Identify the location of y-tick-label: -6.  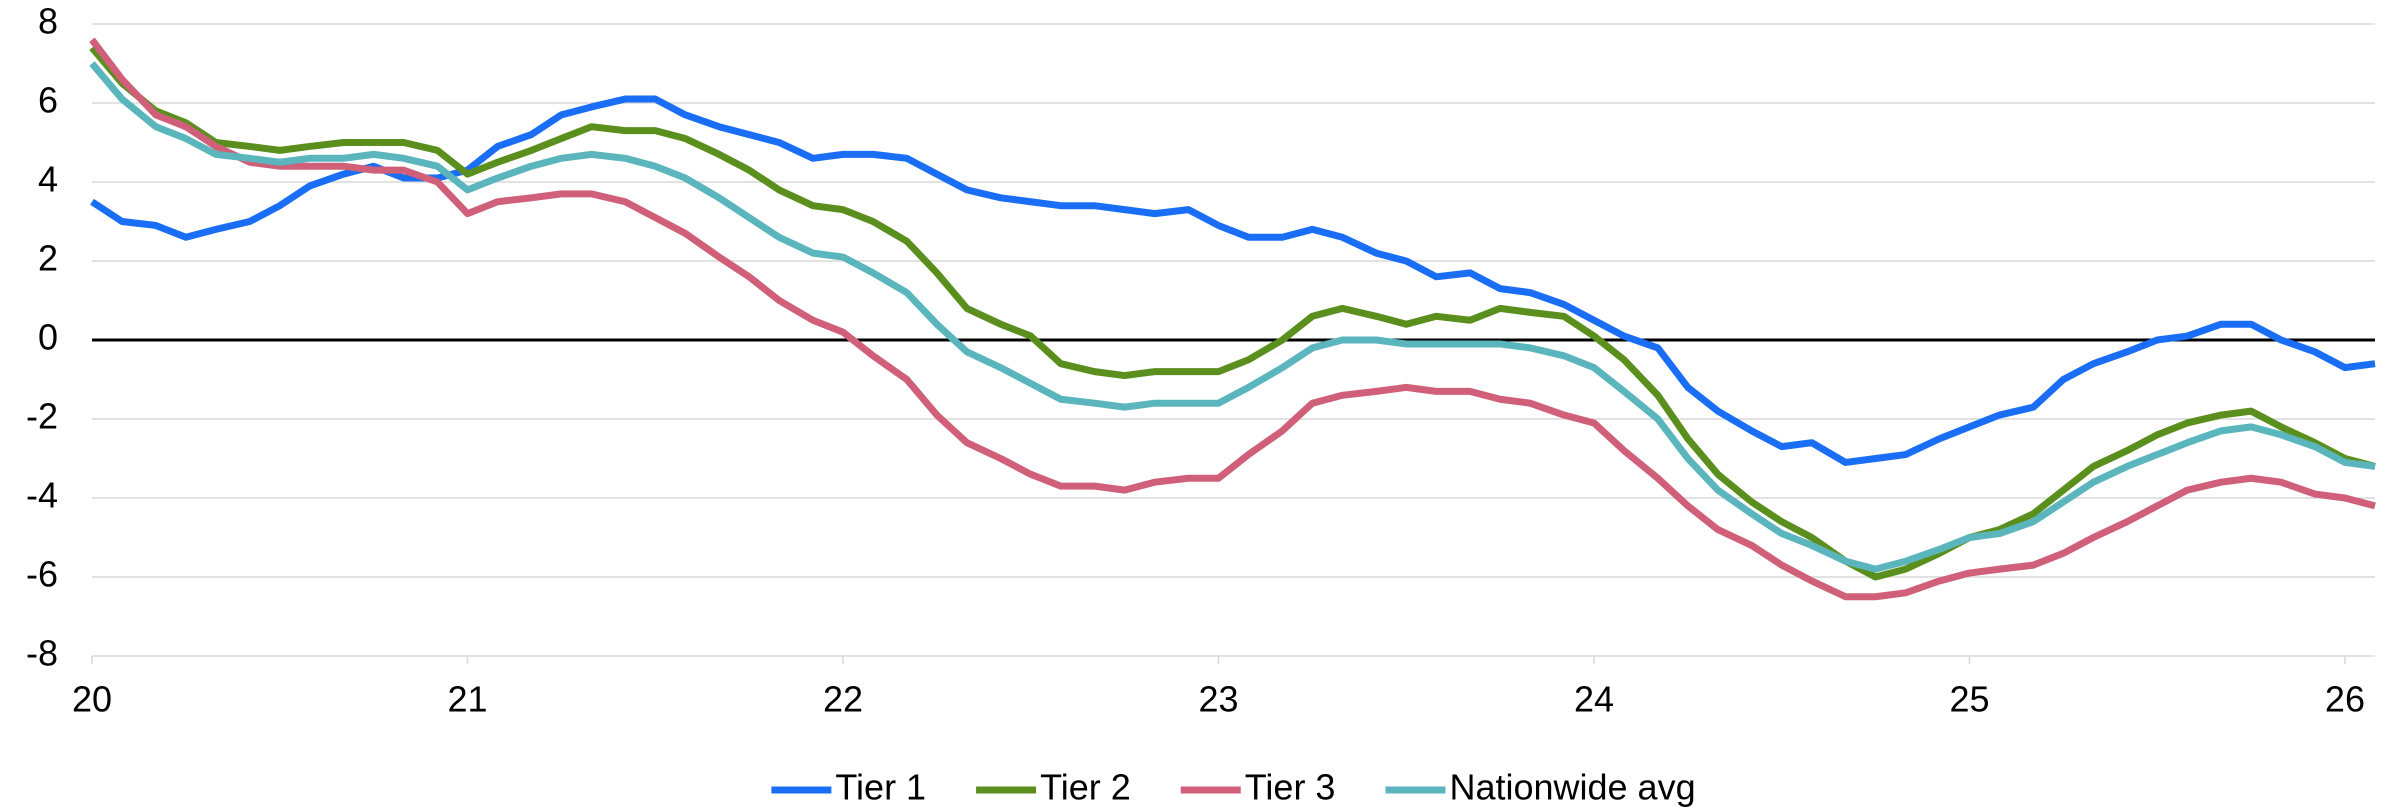
(42, 574).